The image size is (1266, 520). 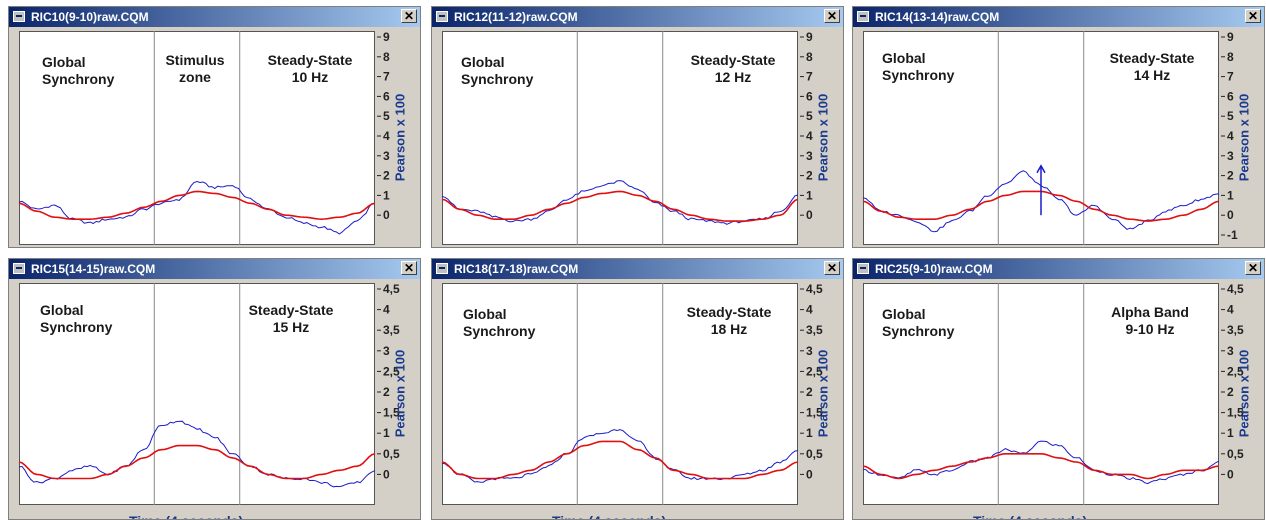 I want to click on window-title: RIC12(11-12)raw.CQM, so click(x=516, y=17).